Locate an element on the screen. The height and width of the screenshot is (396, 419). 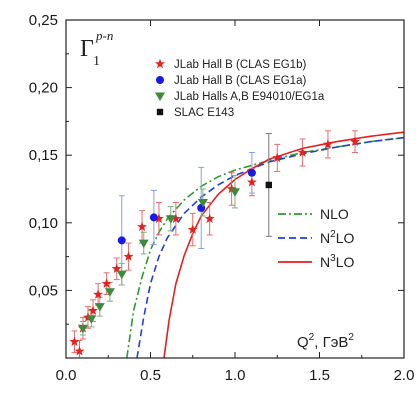
y-tick-label: 0,10 is located at coordinates (43, 223).